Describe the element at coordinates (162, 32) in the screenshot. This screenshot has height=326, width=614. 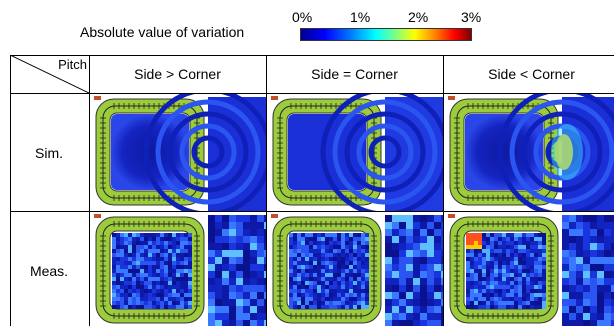
I see `legend-title: Absolute value of variation` at that location.